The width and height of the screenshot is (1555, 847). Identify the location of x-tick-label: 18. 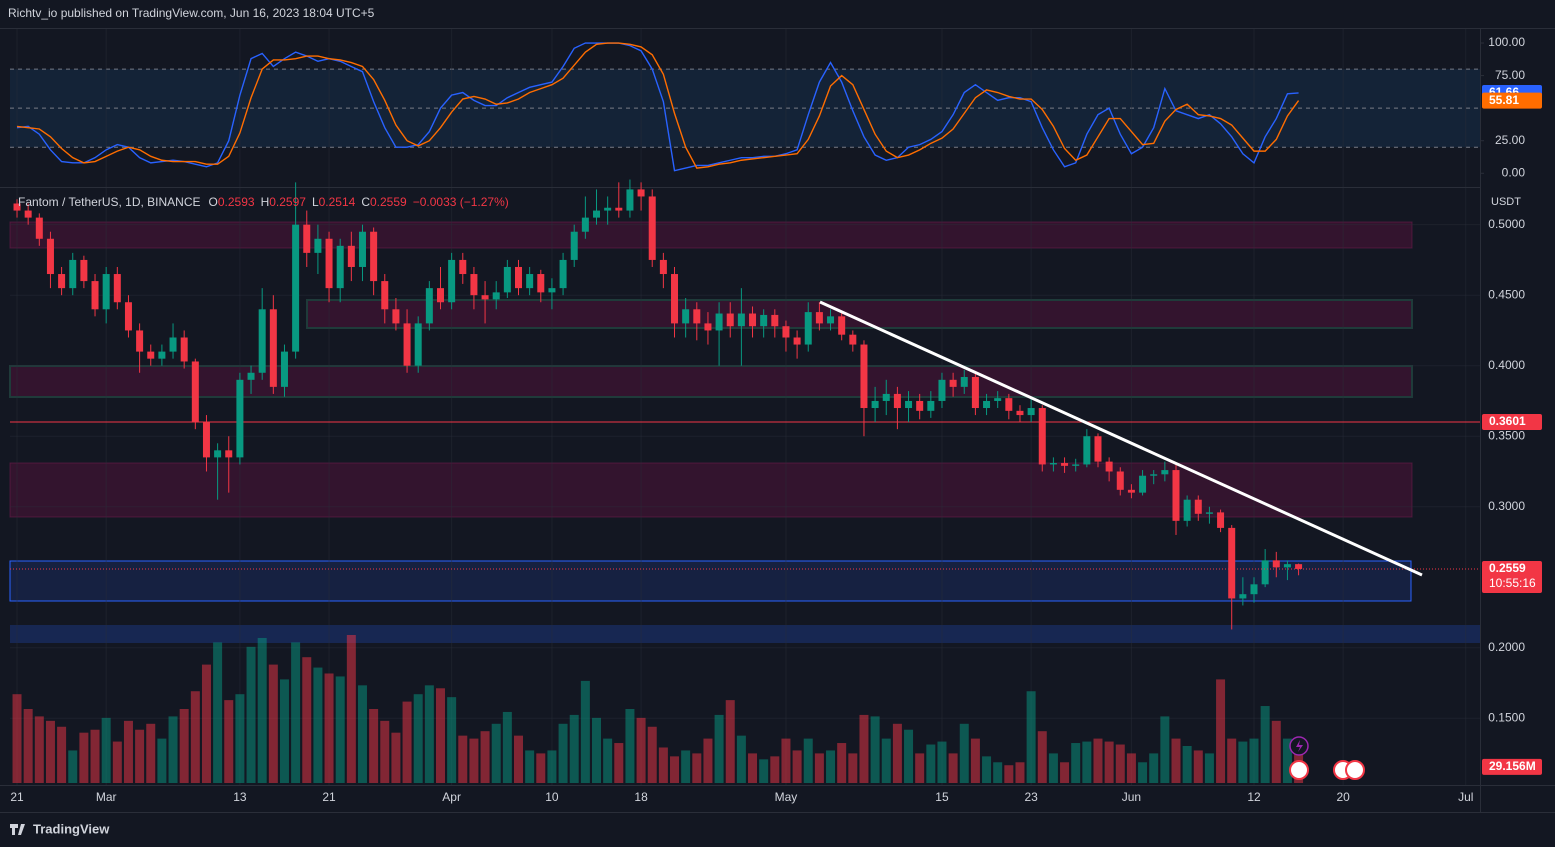
(641, 797).